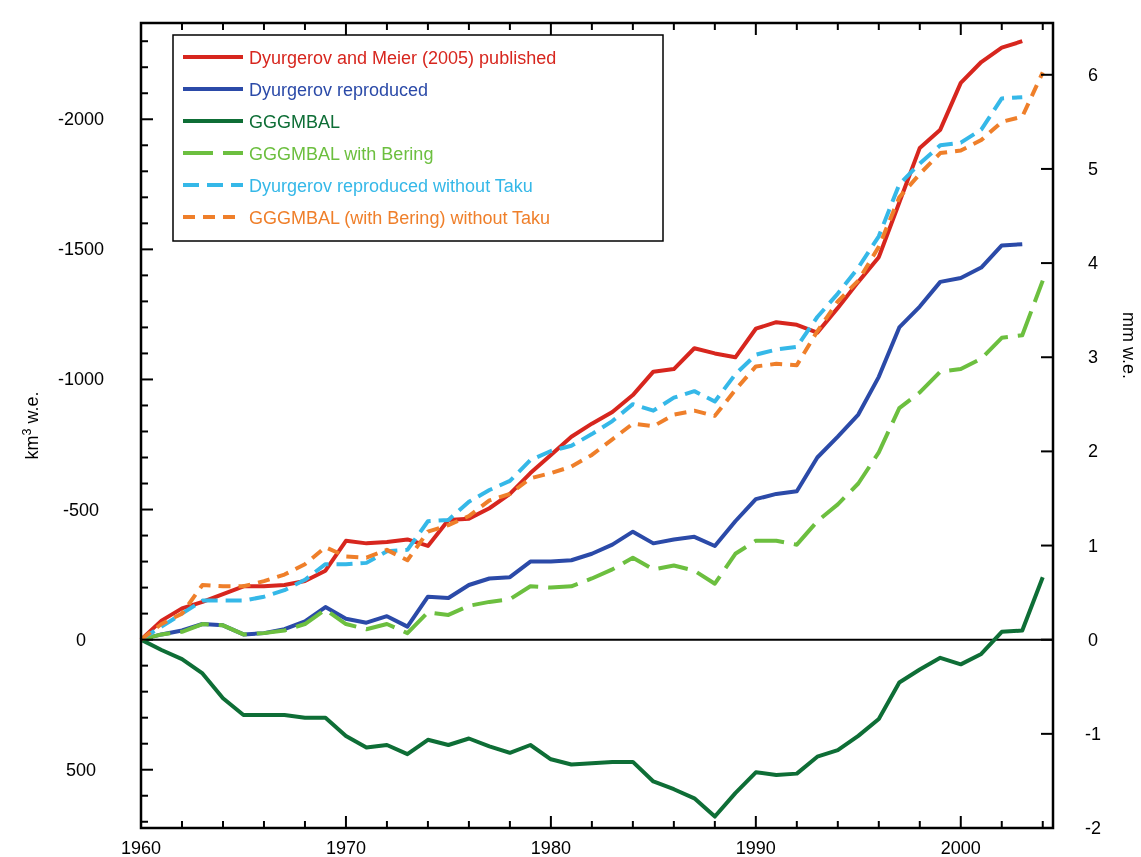 This screenshot has height=857, width=1141. I want to click on y-tick-label: -1500, so click(81, 249).